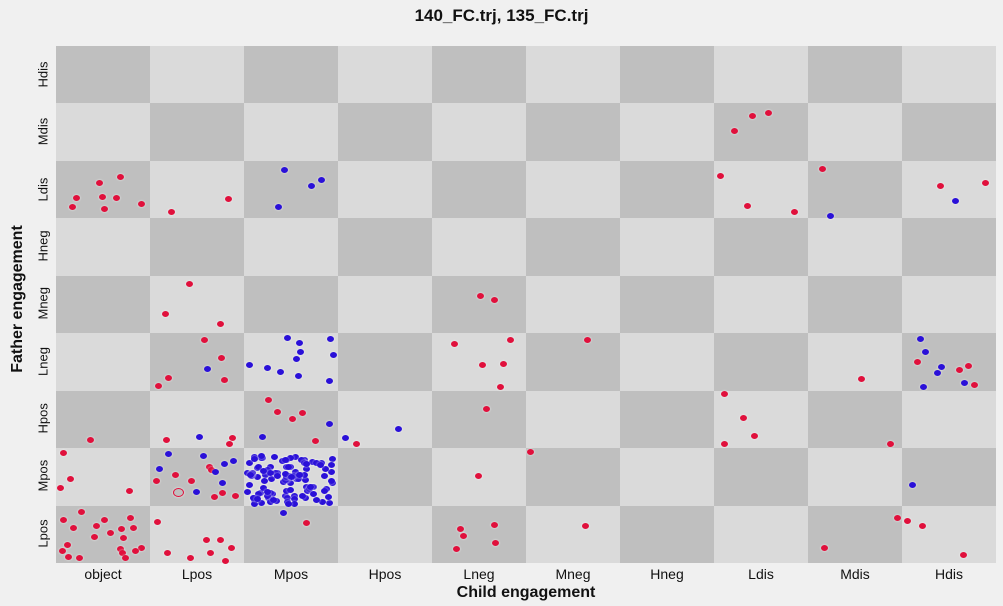 This screenshot has height=606, width=1003. I want to click on x-axis-label: Child engagement, so click(526, 592).